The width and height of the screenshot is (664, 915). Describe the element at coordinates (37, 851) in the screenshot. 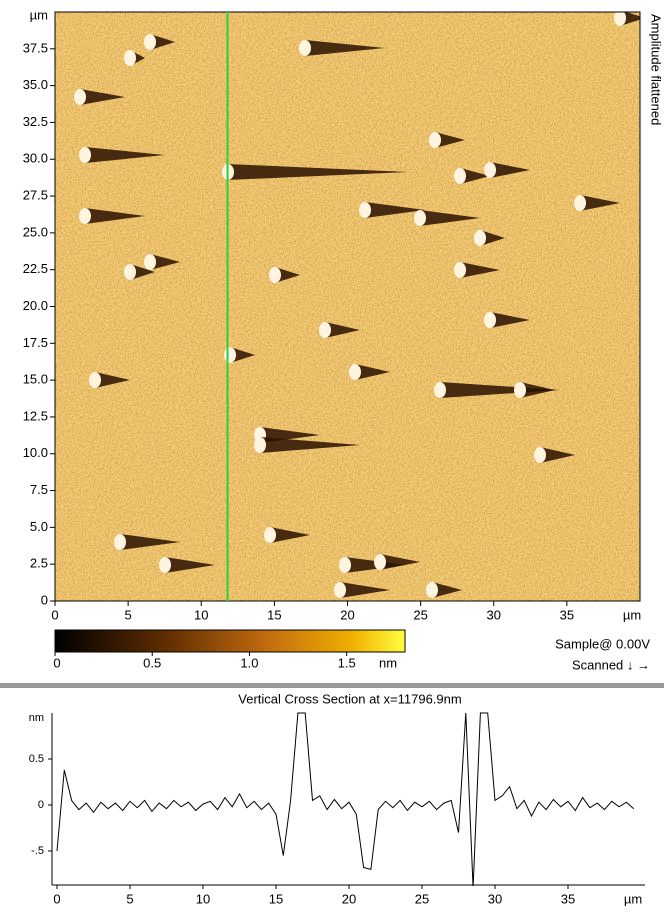

I see `y-tick-label: -.5` at that location.